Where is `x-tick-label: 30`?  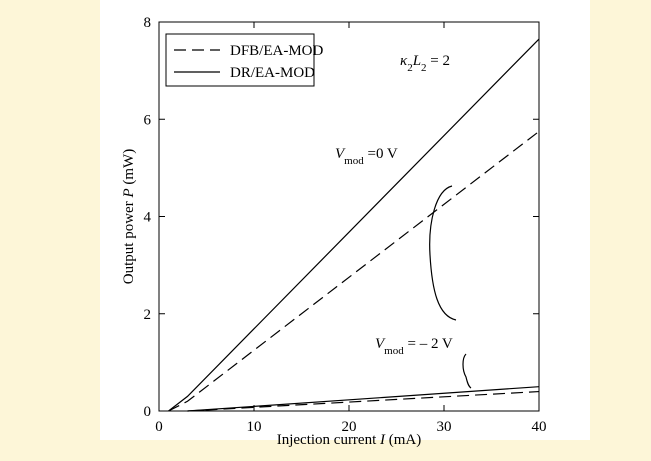
x-tick-label: 30 is located at coordinates (444, 427).